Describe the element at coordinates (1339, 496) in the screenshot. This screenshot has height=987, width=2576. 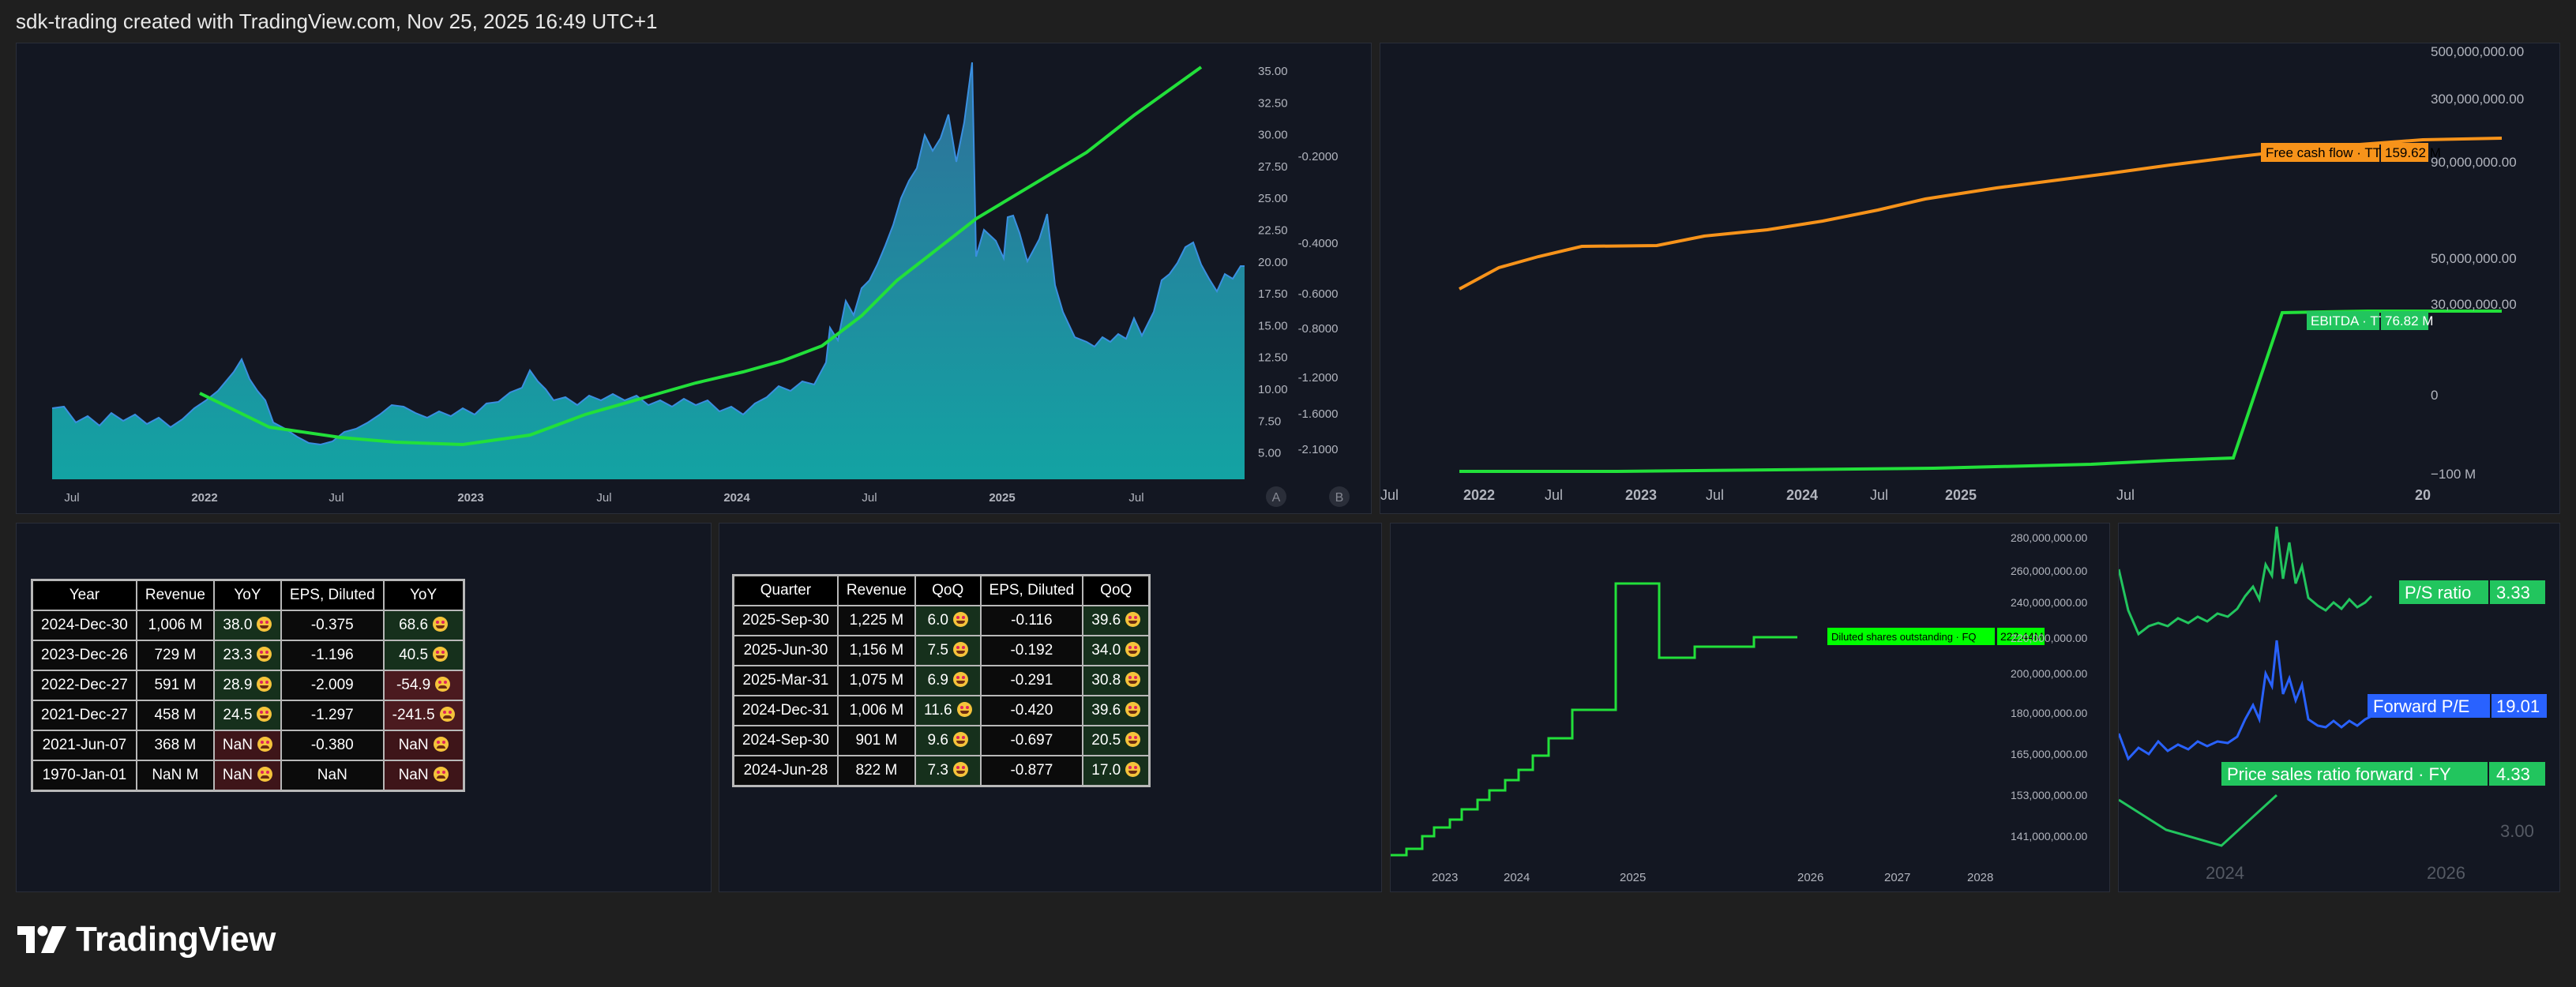
I see `scale-button-b: B` at that location.